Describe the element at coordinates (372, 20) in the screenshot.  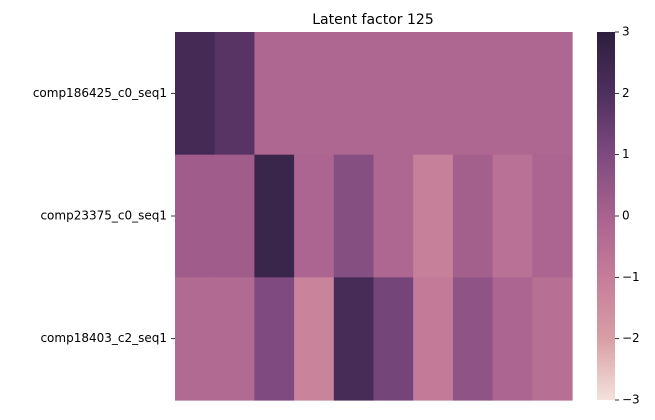
I see `chart-title: Latent factor 125` at that location.